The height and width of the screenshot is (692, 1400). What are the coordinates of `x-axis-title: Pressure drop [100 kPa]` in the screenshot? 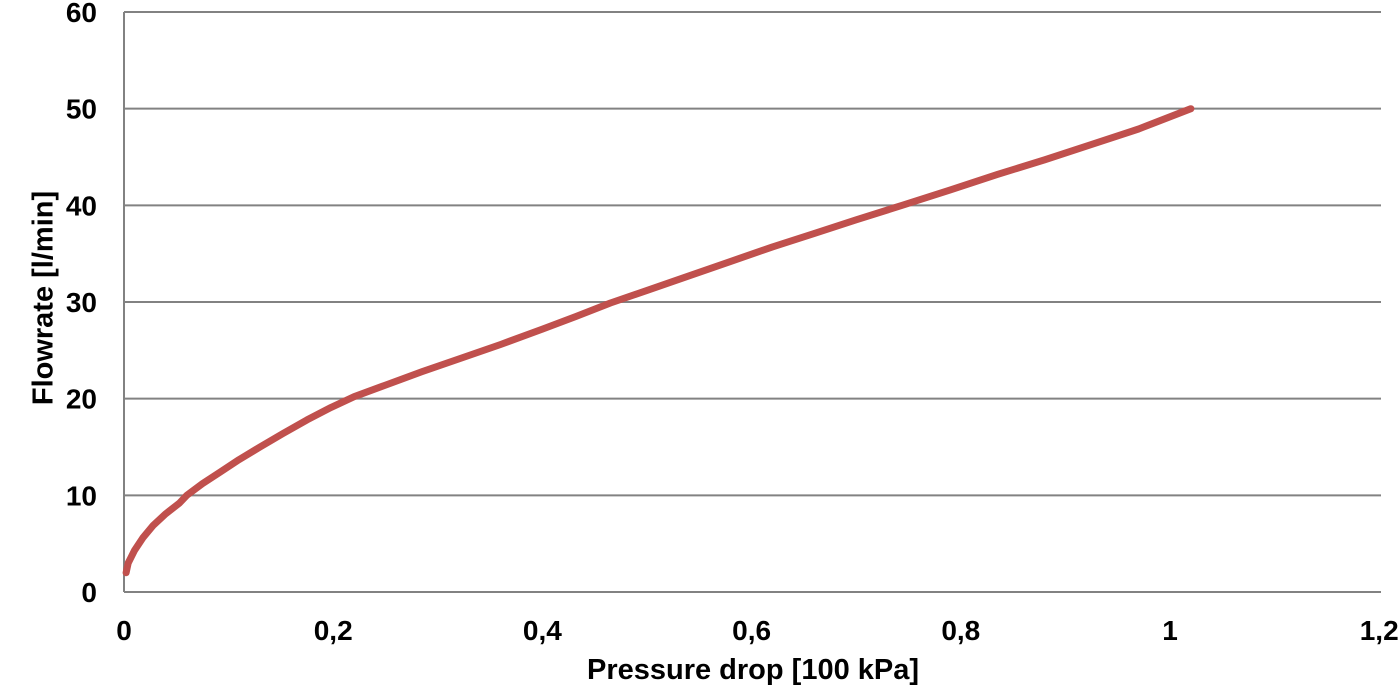 It's located at (753, 670).